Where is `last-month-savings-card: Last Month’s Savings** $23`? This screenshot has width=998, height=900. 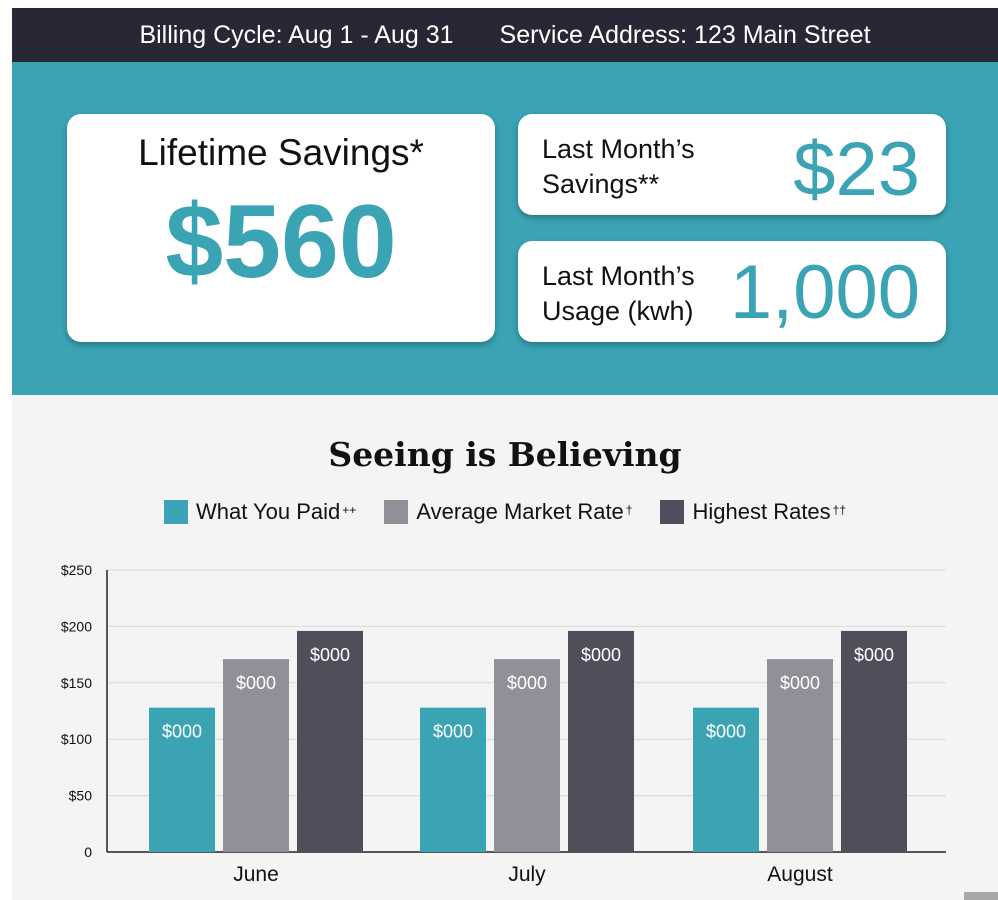 last-month-savings-card: Last Month’s Savings** $23 is located at coordinates (732, 164).